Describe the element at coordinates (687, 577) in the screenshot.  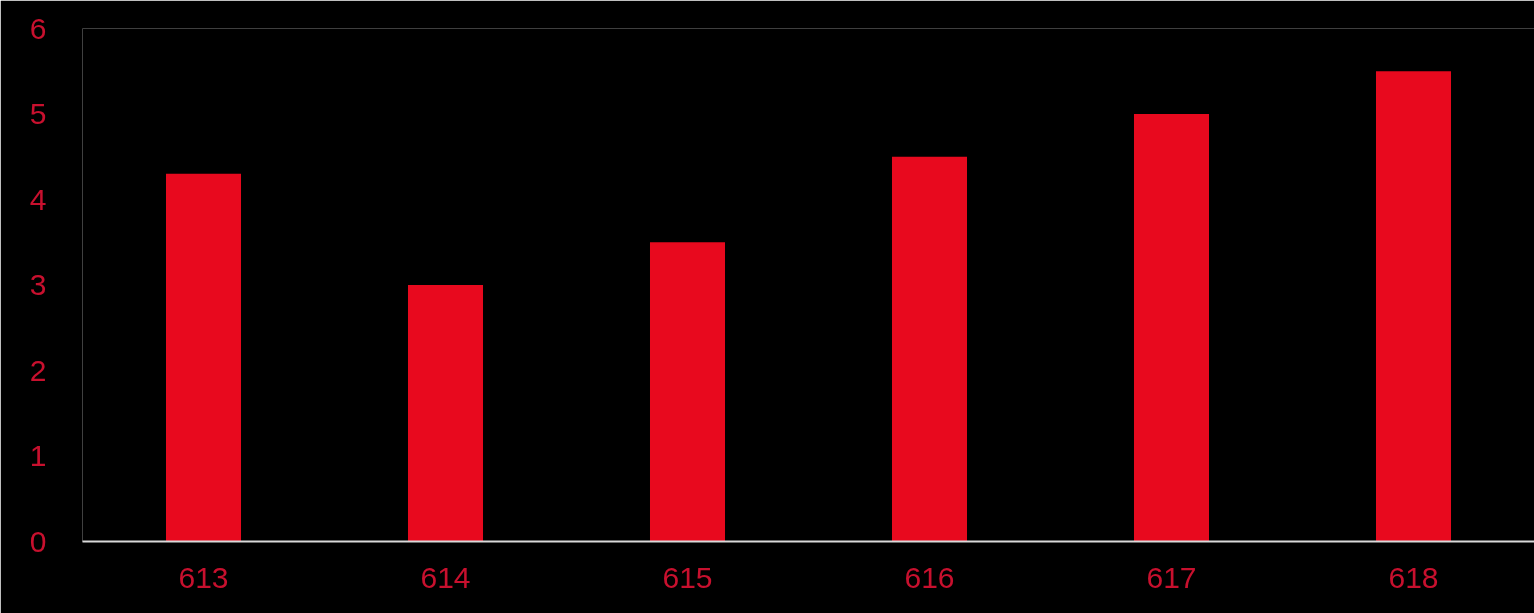
I see `x-tick-label: 615` at that location.